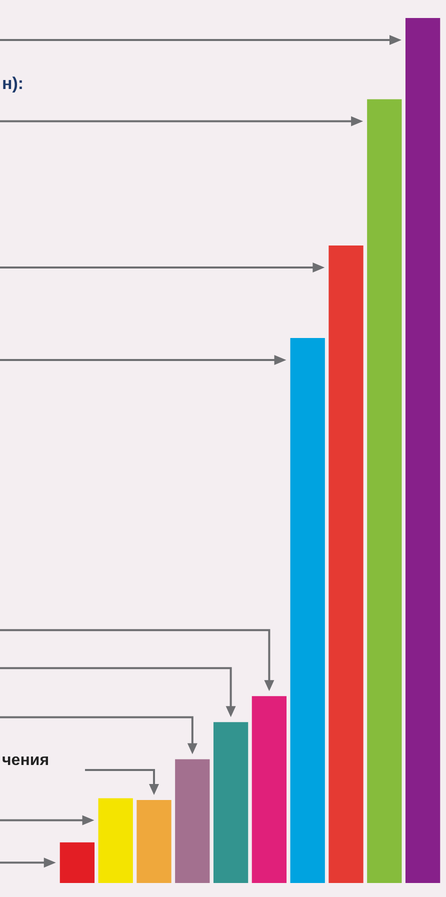 This screenshot has height=897, width=446. Describe the element at coordinates (26, 761) in the screenshot. I see `text: чения` at that location.